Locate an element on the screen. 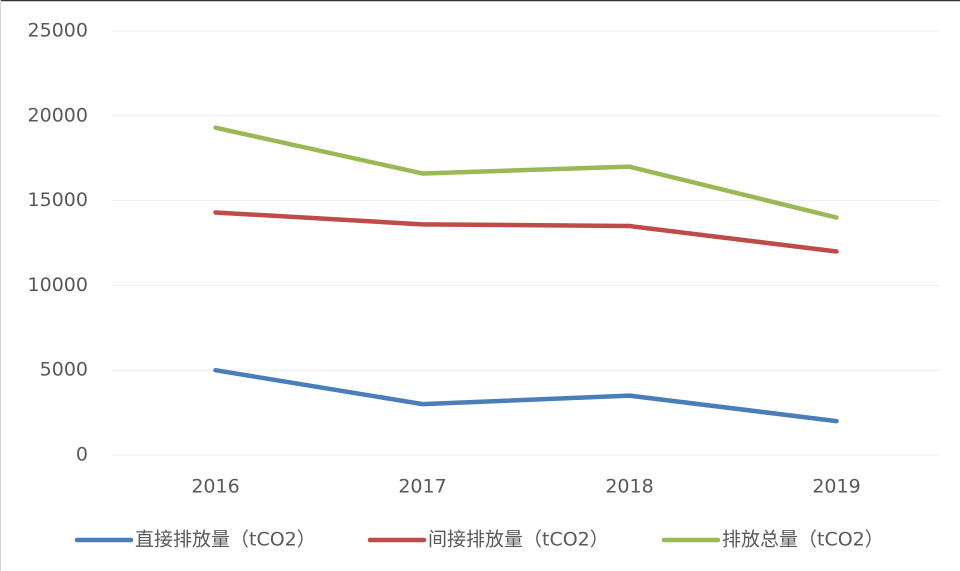  x-tick-label: 2018 is located at coordinates (629, 487).